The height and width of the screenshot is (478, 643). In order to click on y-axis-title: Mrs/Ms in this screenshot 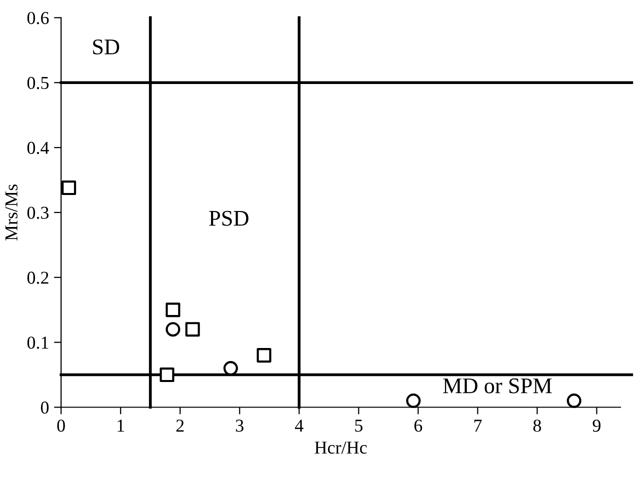, I will do `click(11, 212)`.